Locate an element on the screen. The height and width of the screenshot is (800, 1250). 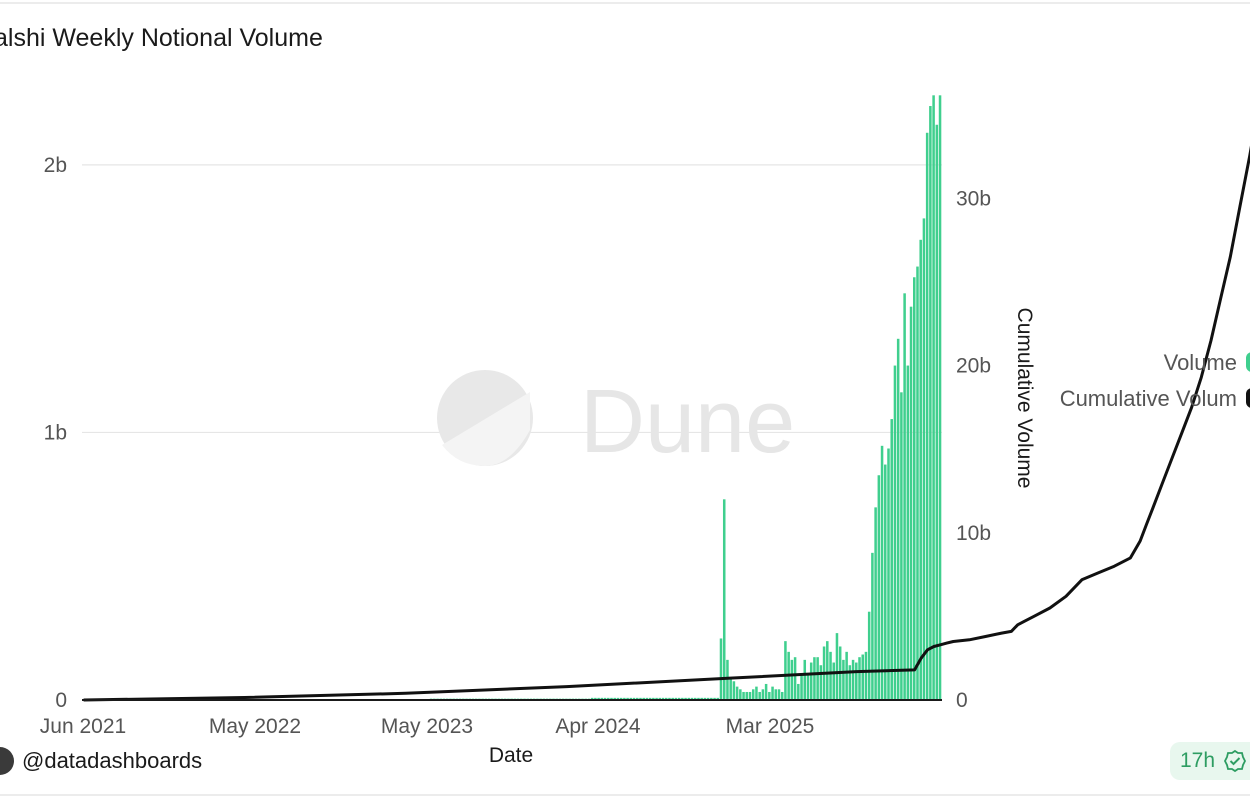
y2-tick-label: 20b is located at coordinates (973, 366).